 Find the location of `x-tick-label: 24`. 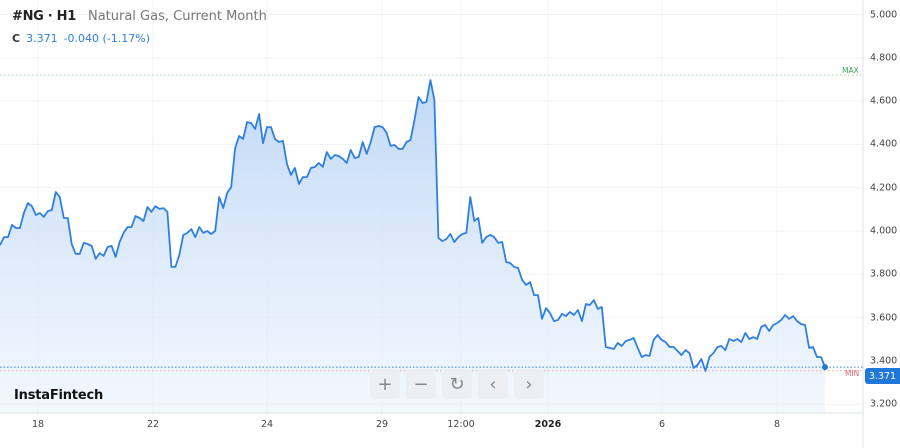

x-tick-label: 24 is located at coordinates (267, 424).